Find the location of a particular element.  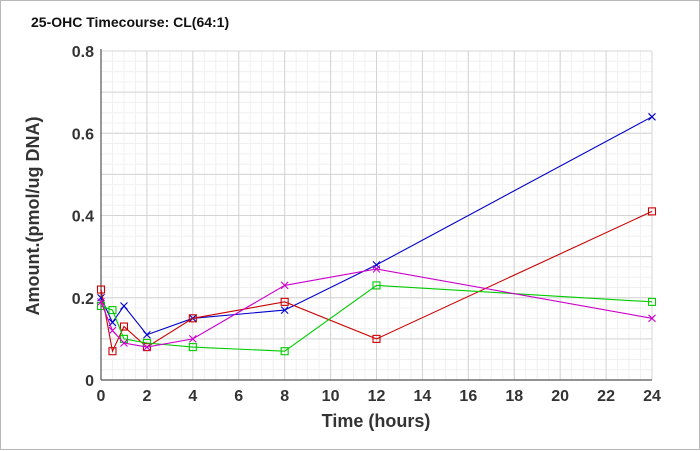

x-axis-label: Time (hours) is located at coordinates (376, 421).